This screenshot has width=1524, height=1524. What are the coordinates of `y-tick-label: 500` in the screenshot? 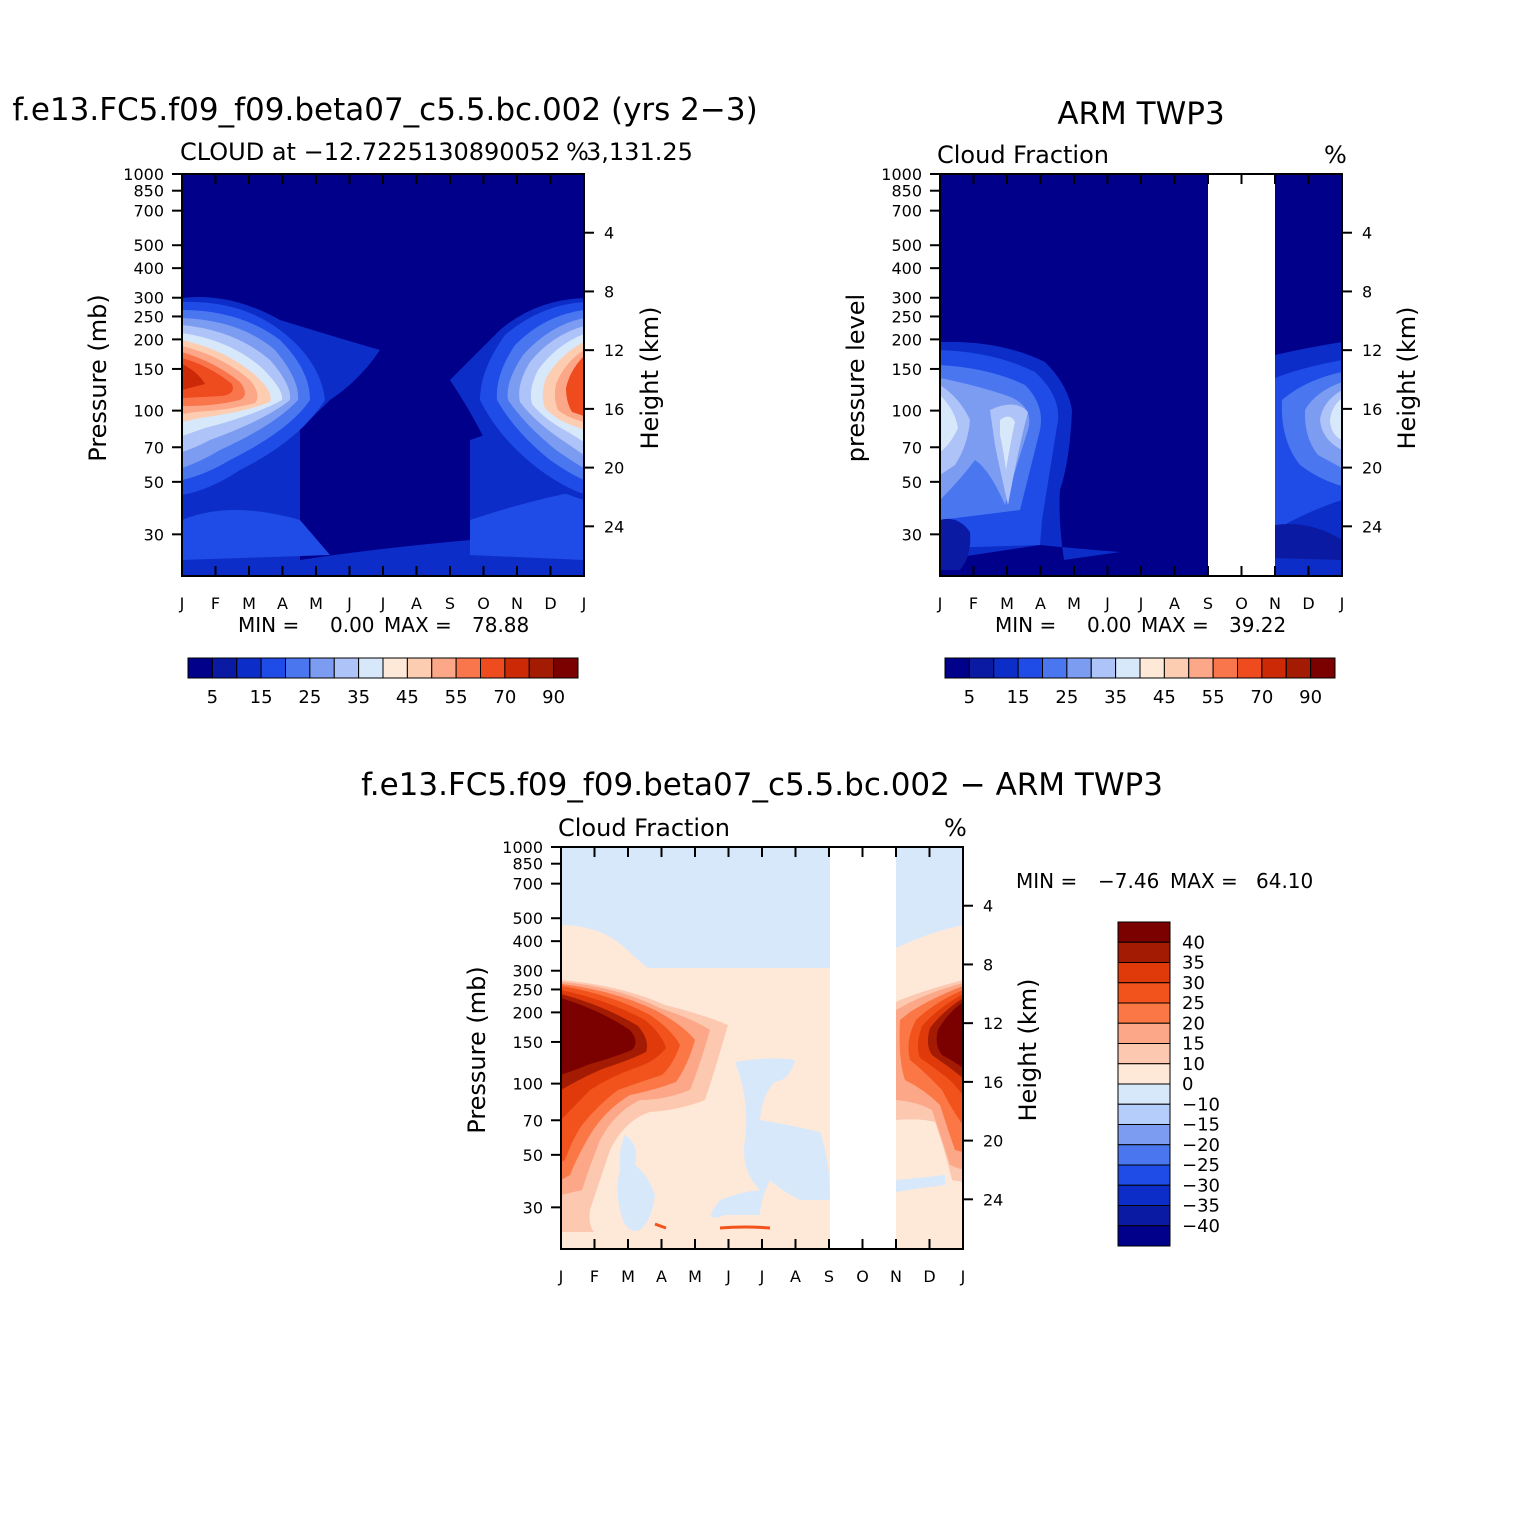 It's located at (906, 245).